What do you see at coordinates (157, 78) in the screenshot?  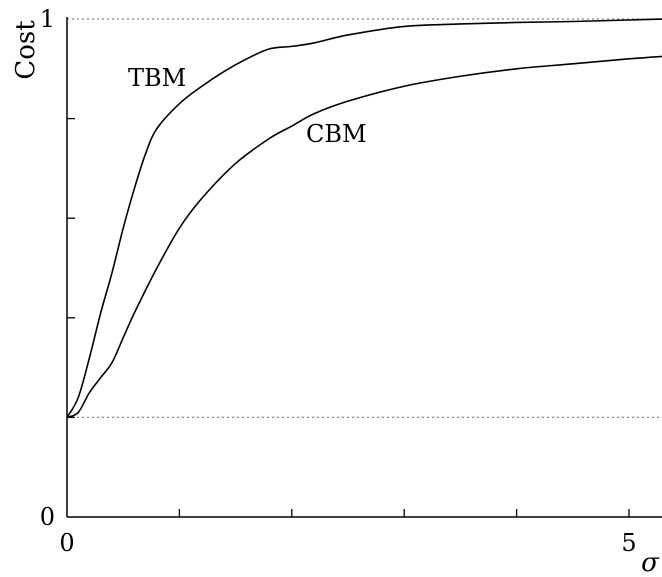 I see `series-label-tbm: TBM` at bounding box center [157, 78].